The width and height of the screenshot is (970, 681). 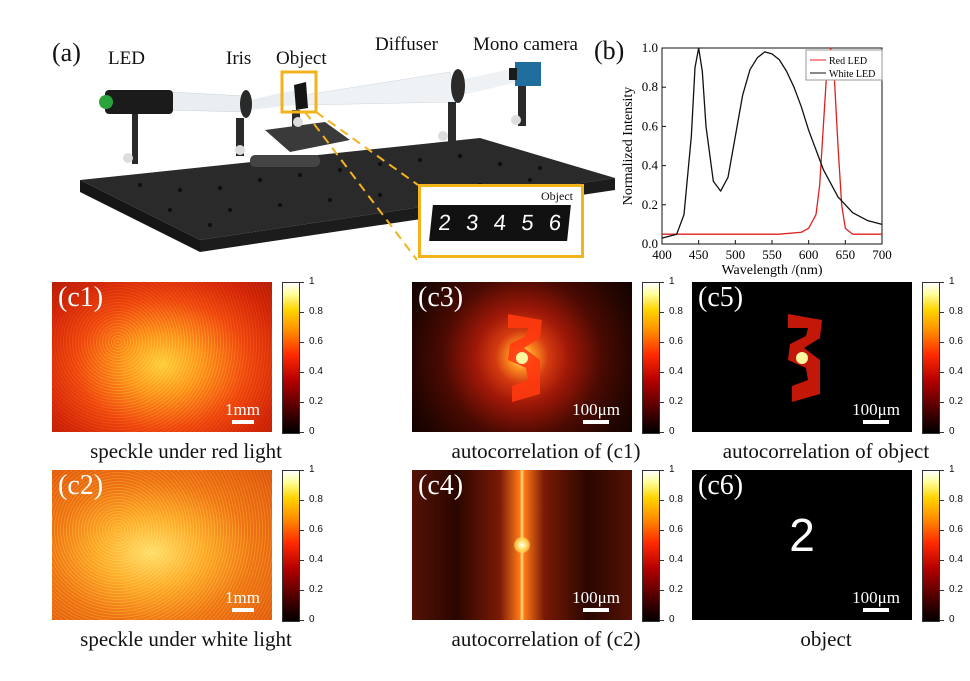 What do you see at coordinates (846, 254) in the screenshot?
I see `x-tick-label: 650` at bounding box center [846, 254].